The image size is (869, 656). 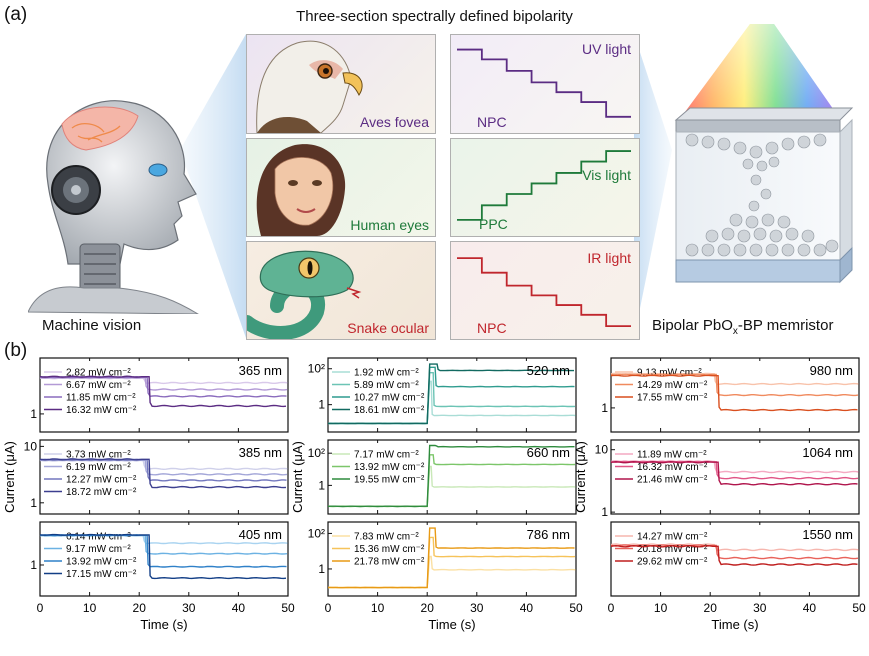 What do you see at coordinates (492, 122) in the screenshot?
I see `uv-npc-label: NPC` at bounding box center [492, 122].